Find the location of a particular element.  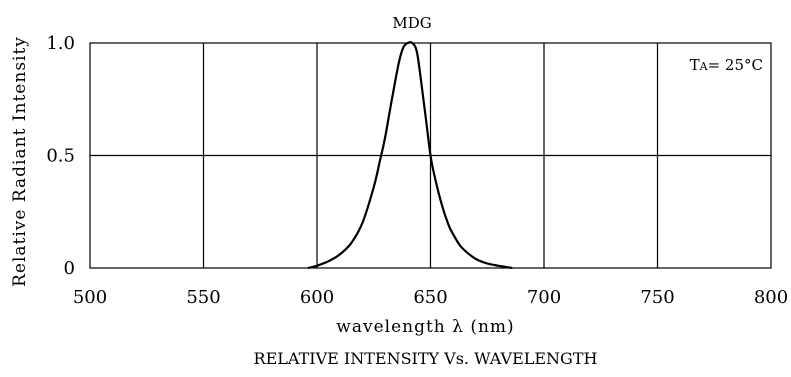

annotation-subscript: A is located at coordinates (704, 66).